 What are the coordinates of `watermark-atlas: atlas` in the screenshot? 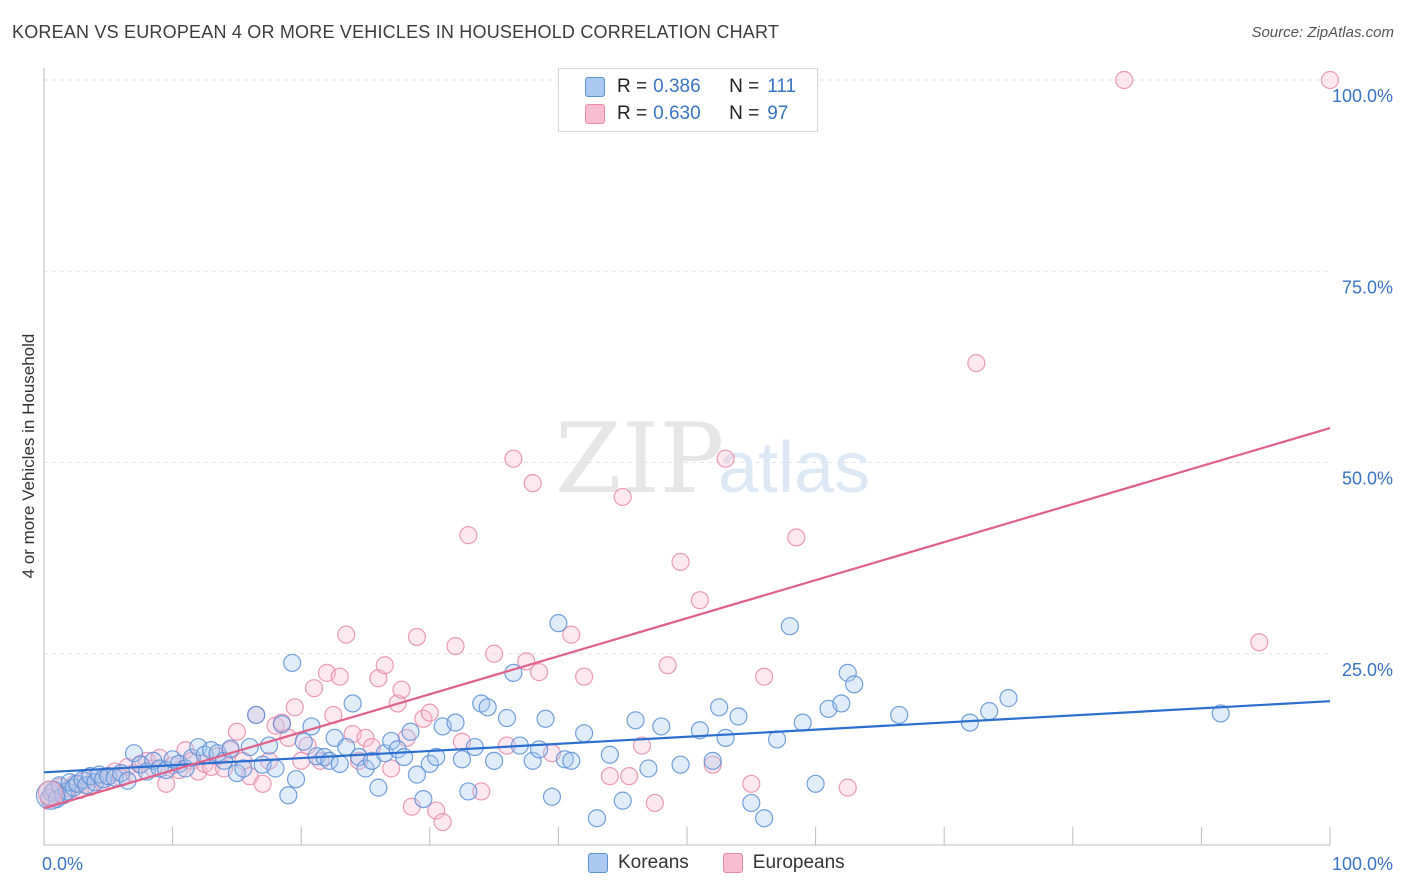 It's located at (794, 468).